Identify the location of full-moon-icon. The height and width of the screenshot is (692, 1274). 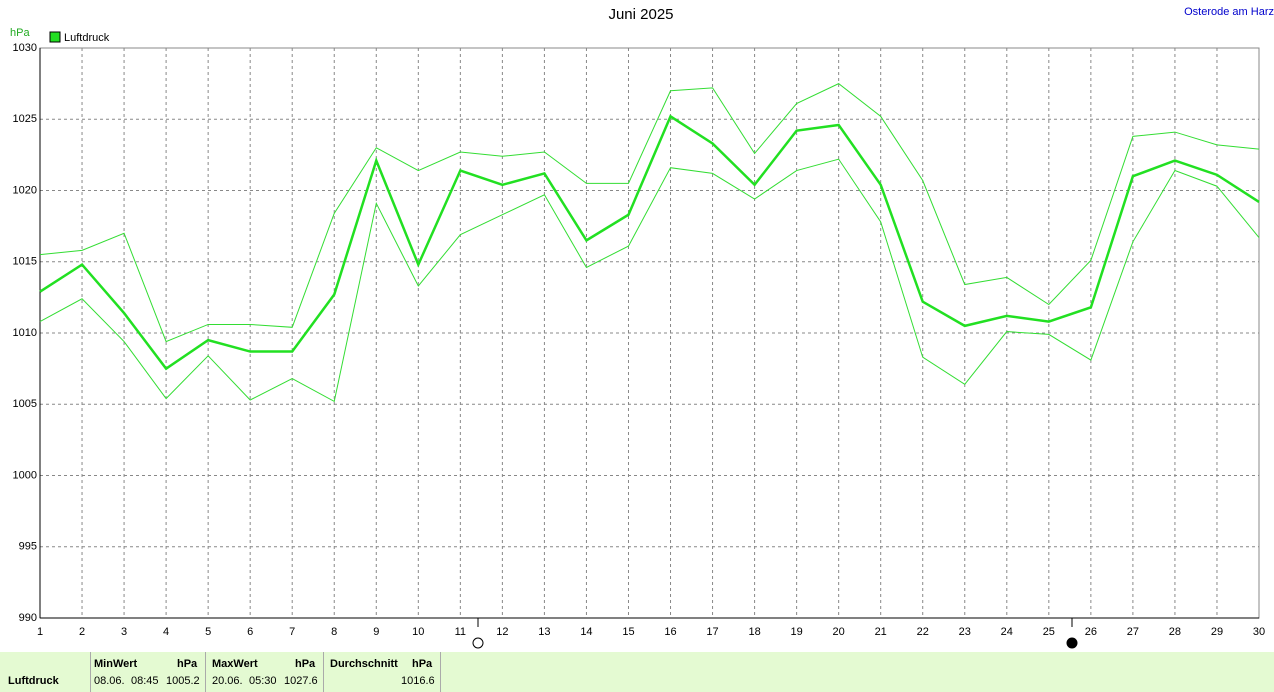
(478, 643).